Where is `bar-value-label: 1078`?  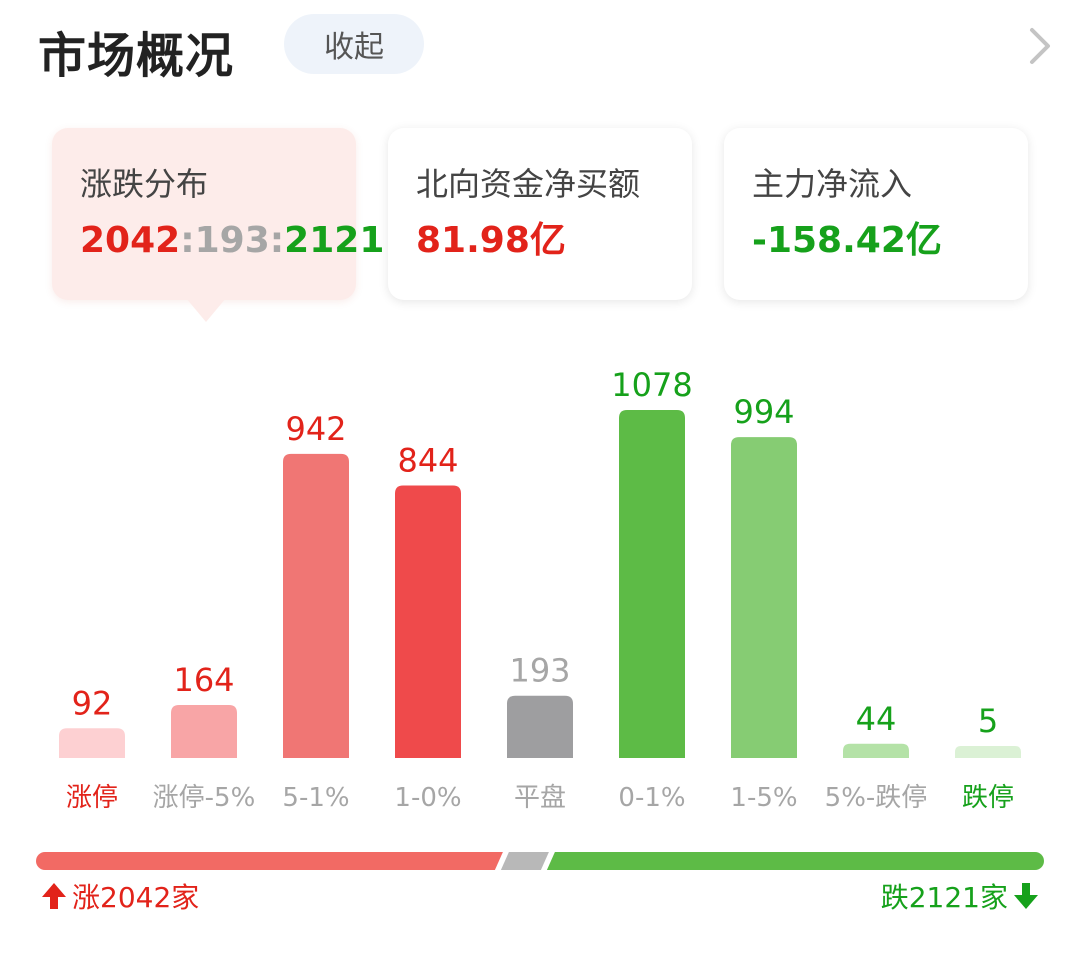 bar-value-label: 1078 is located at coordinates (651, 385).